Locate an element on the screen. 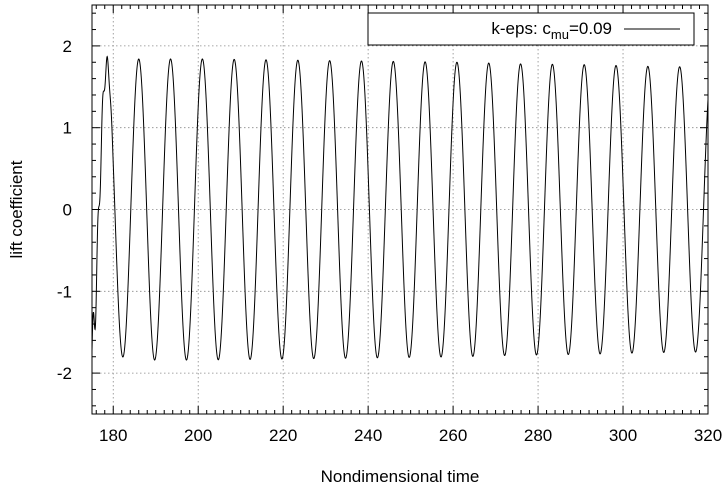  legend: k-eps: cmu=0.09 is located at coordinates (531, 29).